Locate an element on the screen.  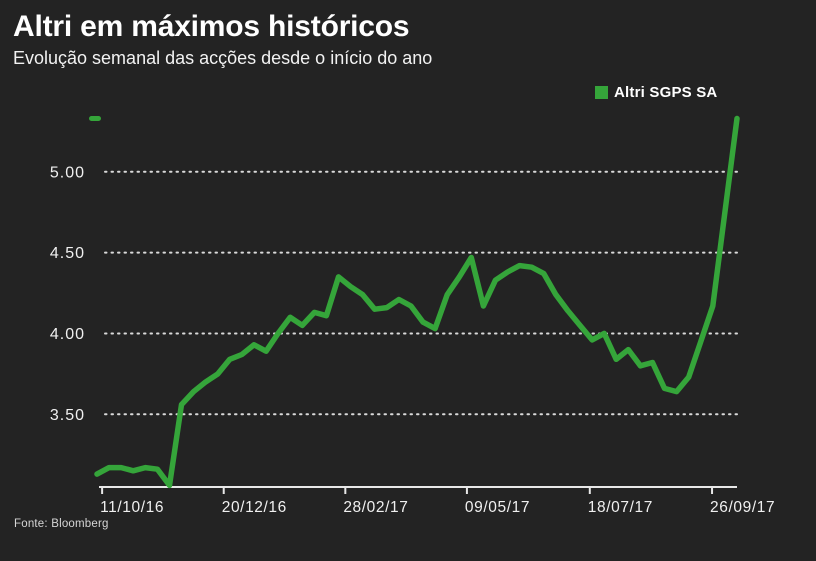
x-axis-tick-label: 28/02/17 is located at coordinates (375, 507).